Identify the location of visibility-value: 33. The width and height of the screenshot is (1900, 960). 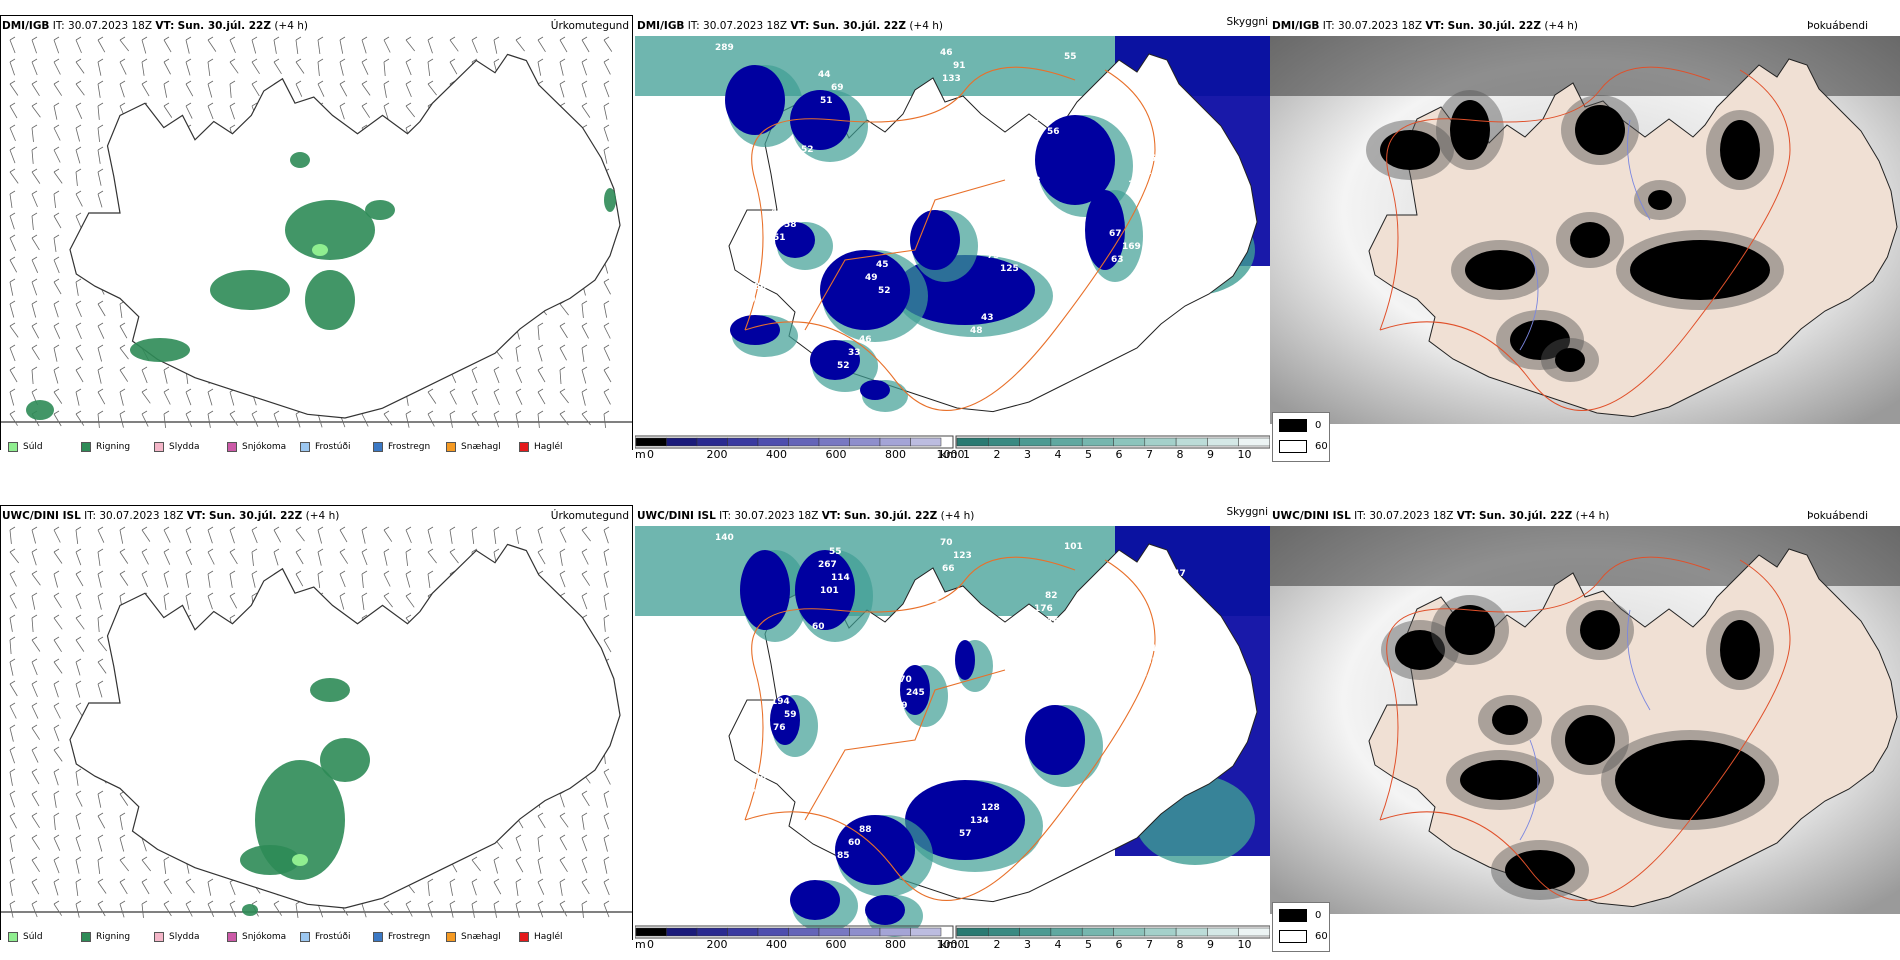
(854, 353).